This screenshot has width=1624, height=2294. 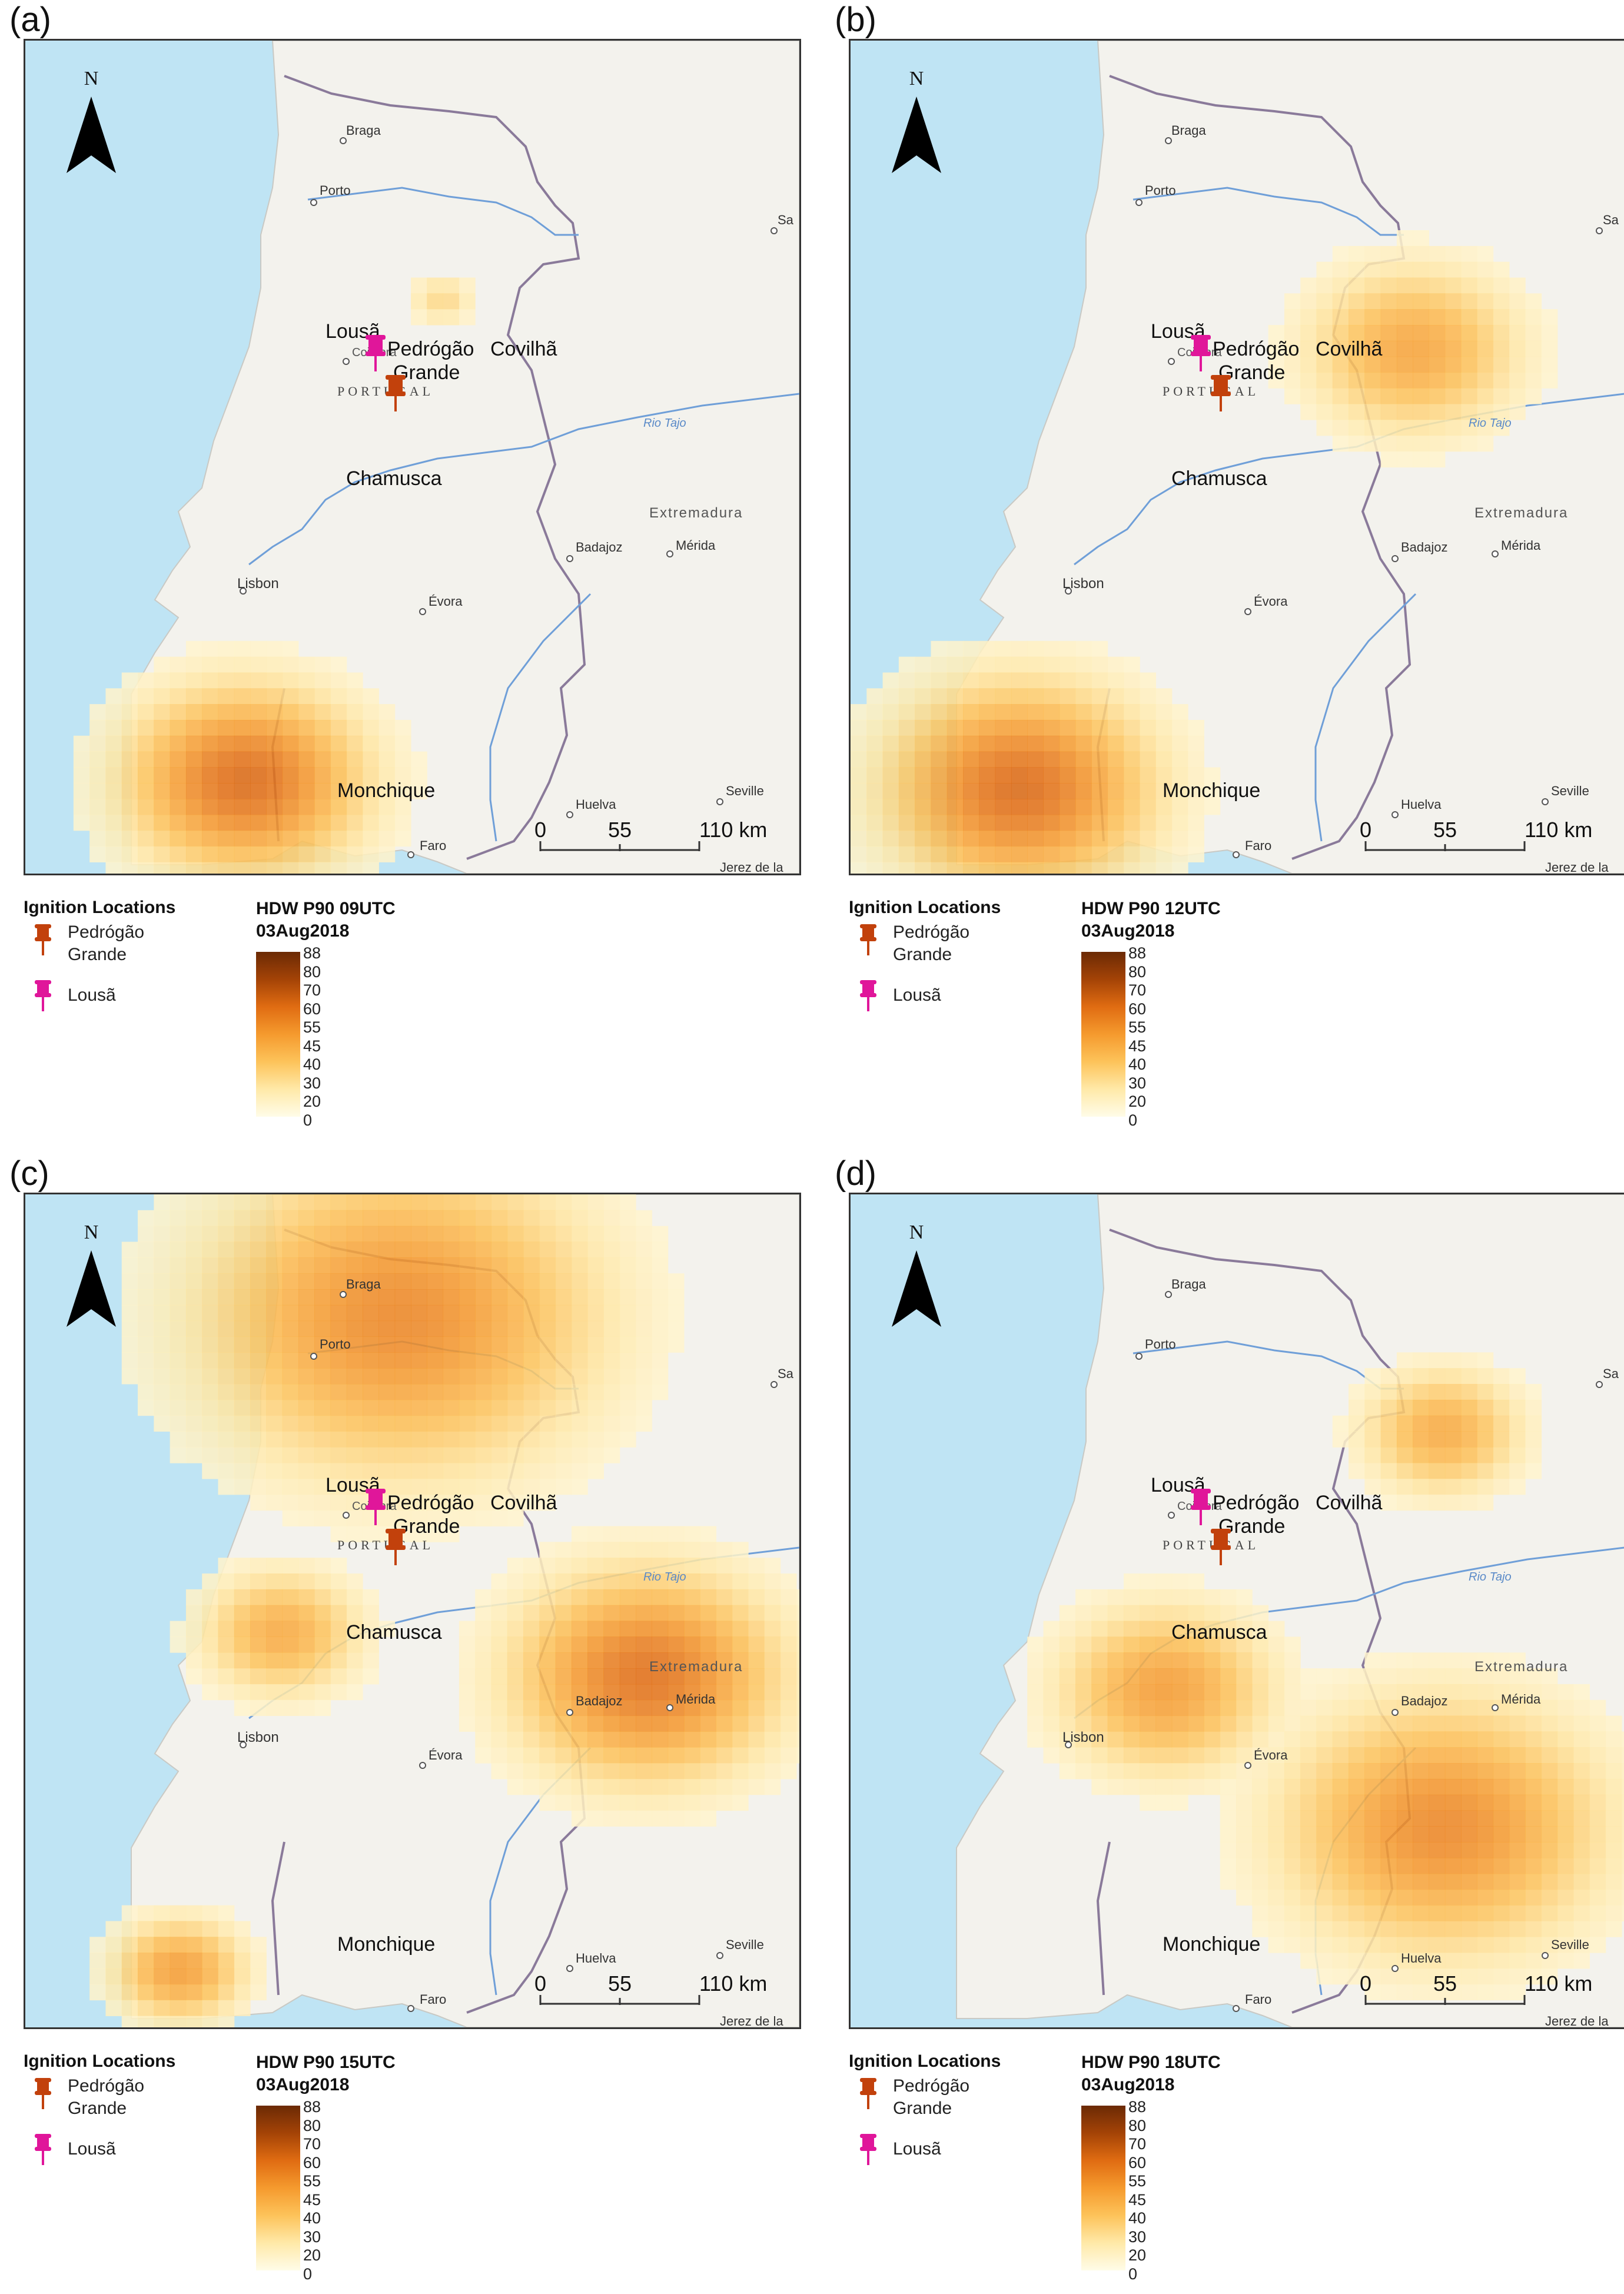 What do you see at coordinates (376, 353) in the screenshot?
I see `pin-lousa` at bounding box center [376, 353].